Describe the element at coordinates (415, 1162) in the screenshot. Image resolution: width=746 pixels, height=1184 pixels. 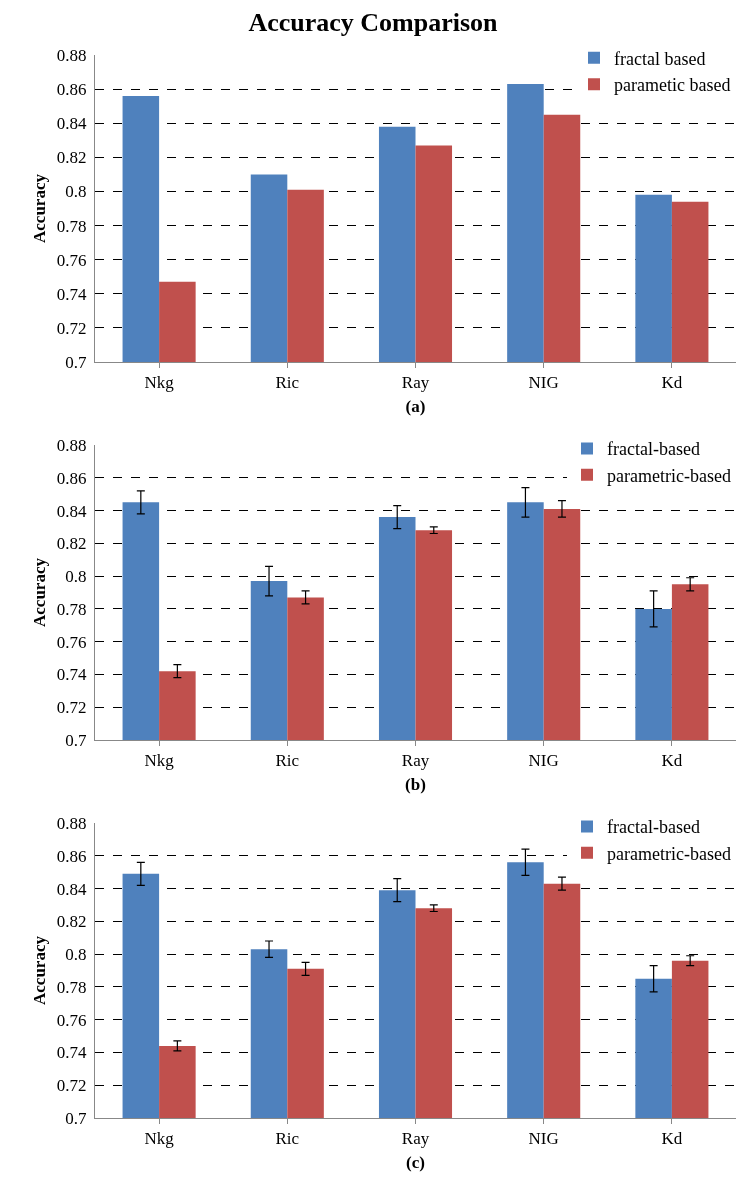
I see `x-axis-title: (c)` at that location.